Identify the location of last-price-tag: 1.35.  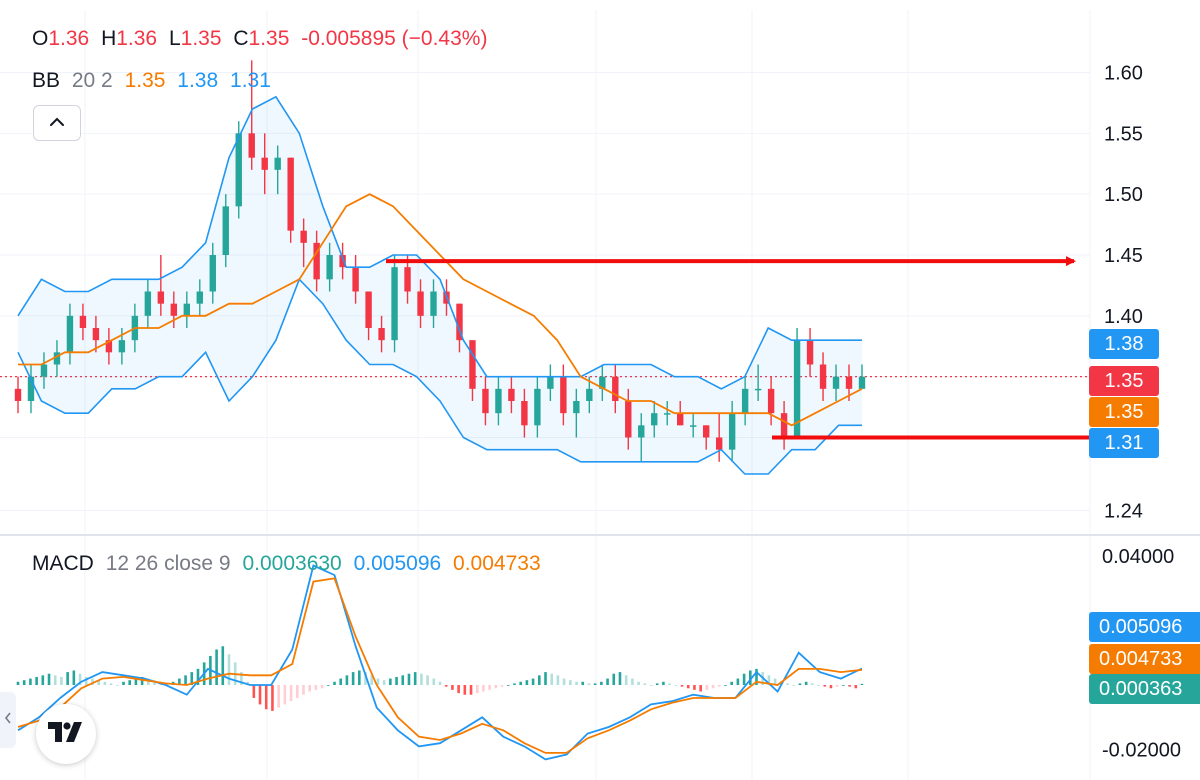
(1124, 381).